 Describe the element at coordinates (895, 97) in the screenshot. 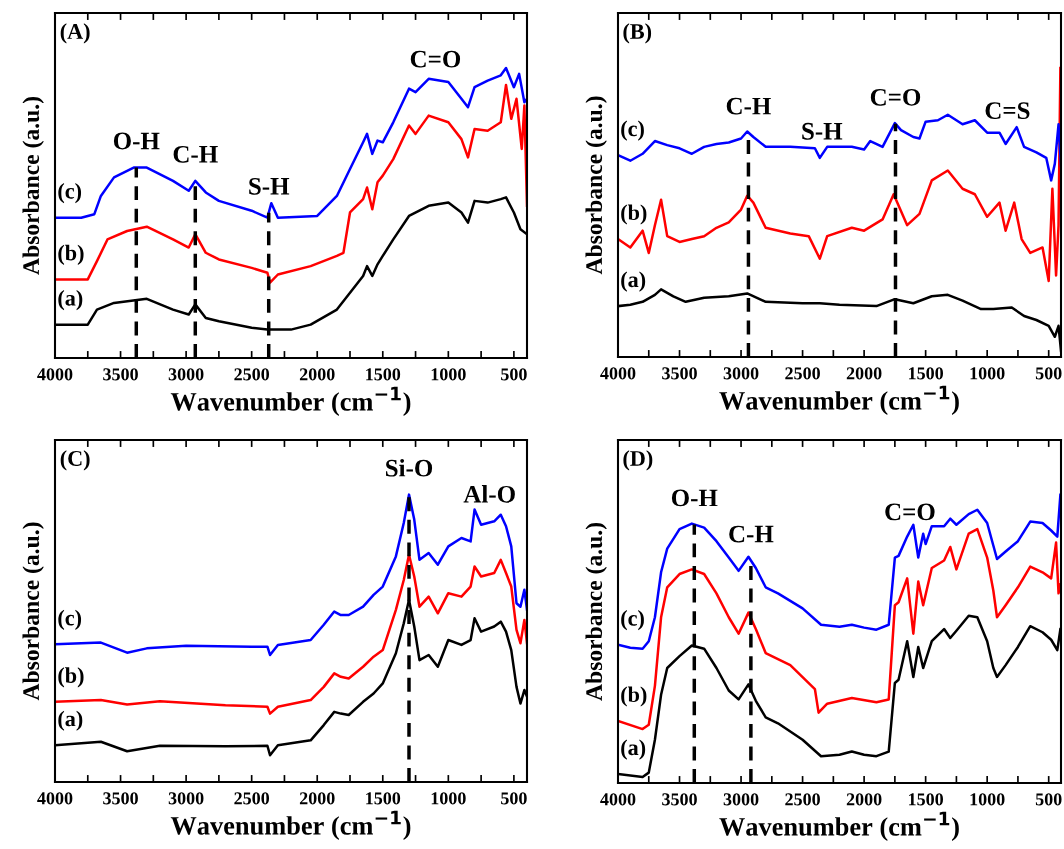

I see `ref-line-label: C=O` at that location.